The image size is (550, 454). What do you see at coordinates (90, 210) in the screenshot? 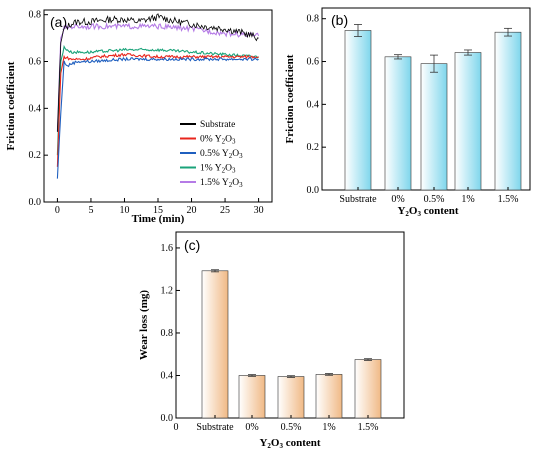
I see `x-tick-label-a: 5` at bounding box center [90, 210].